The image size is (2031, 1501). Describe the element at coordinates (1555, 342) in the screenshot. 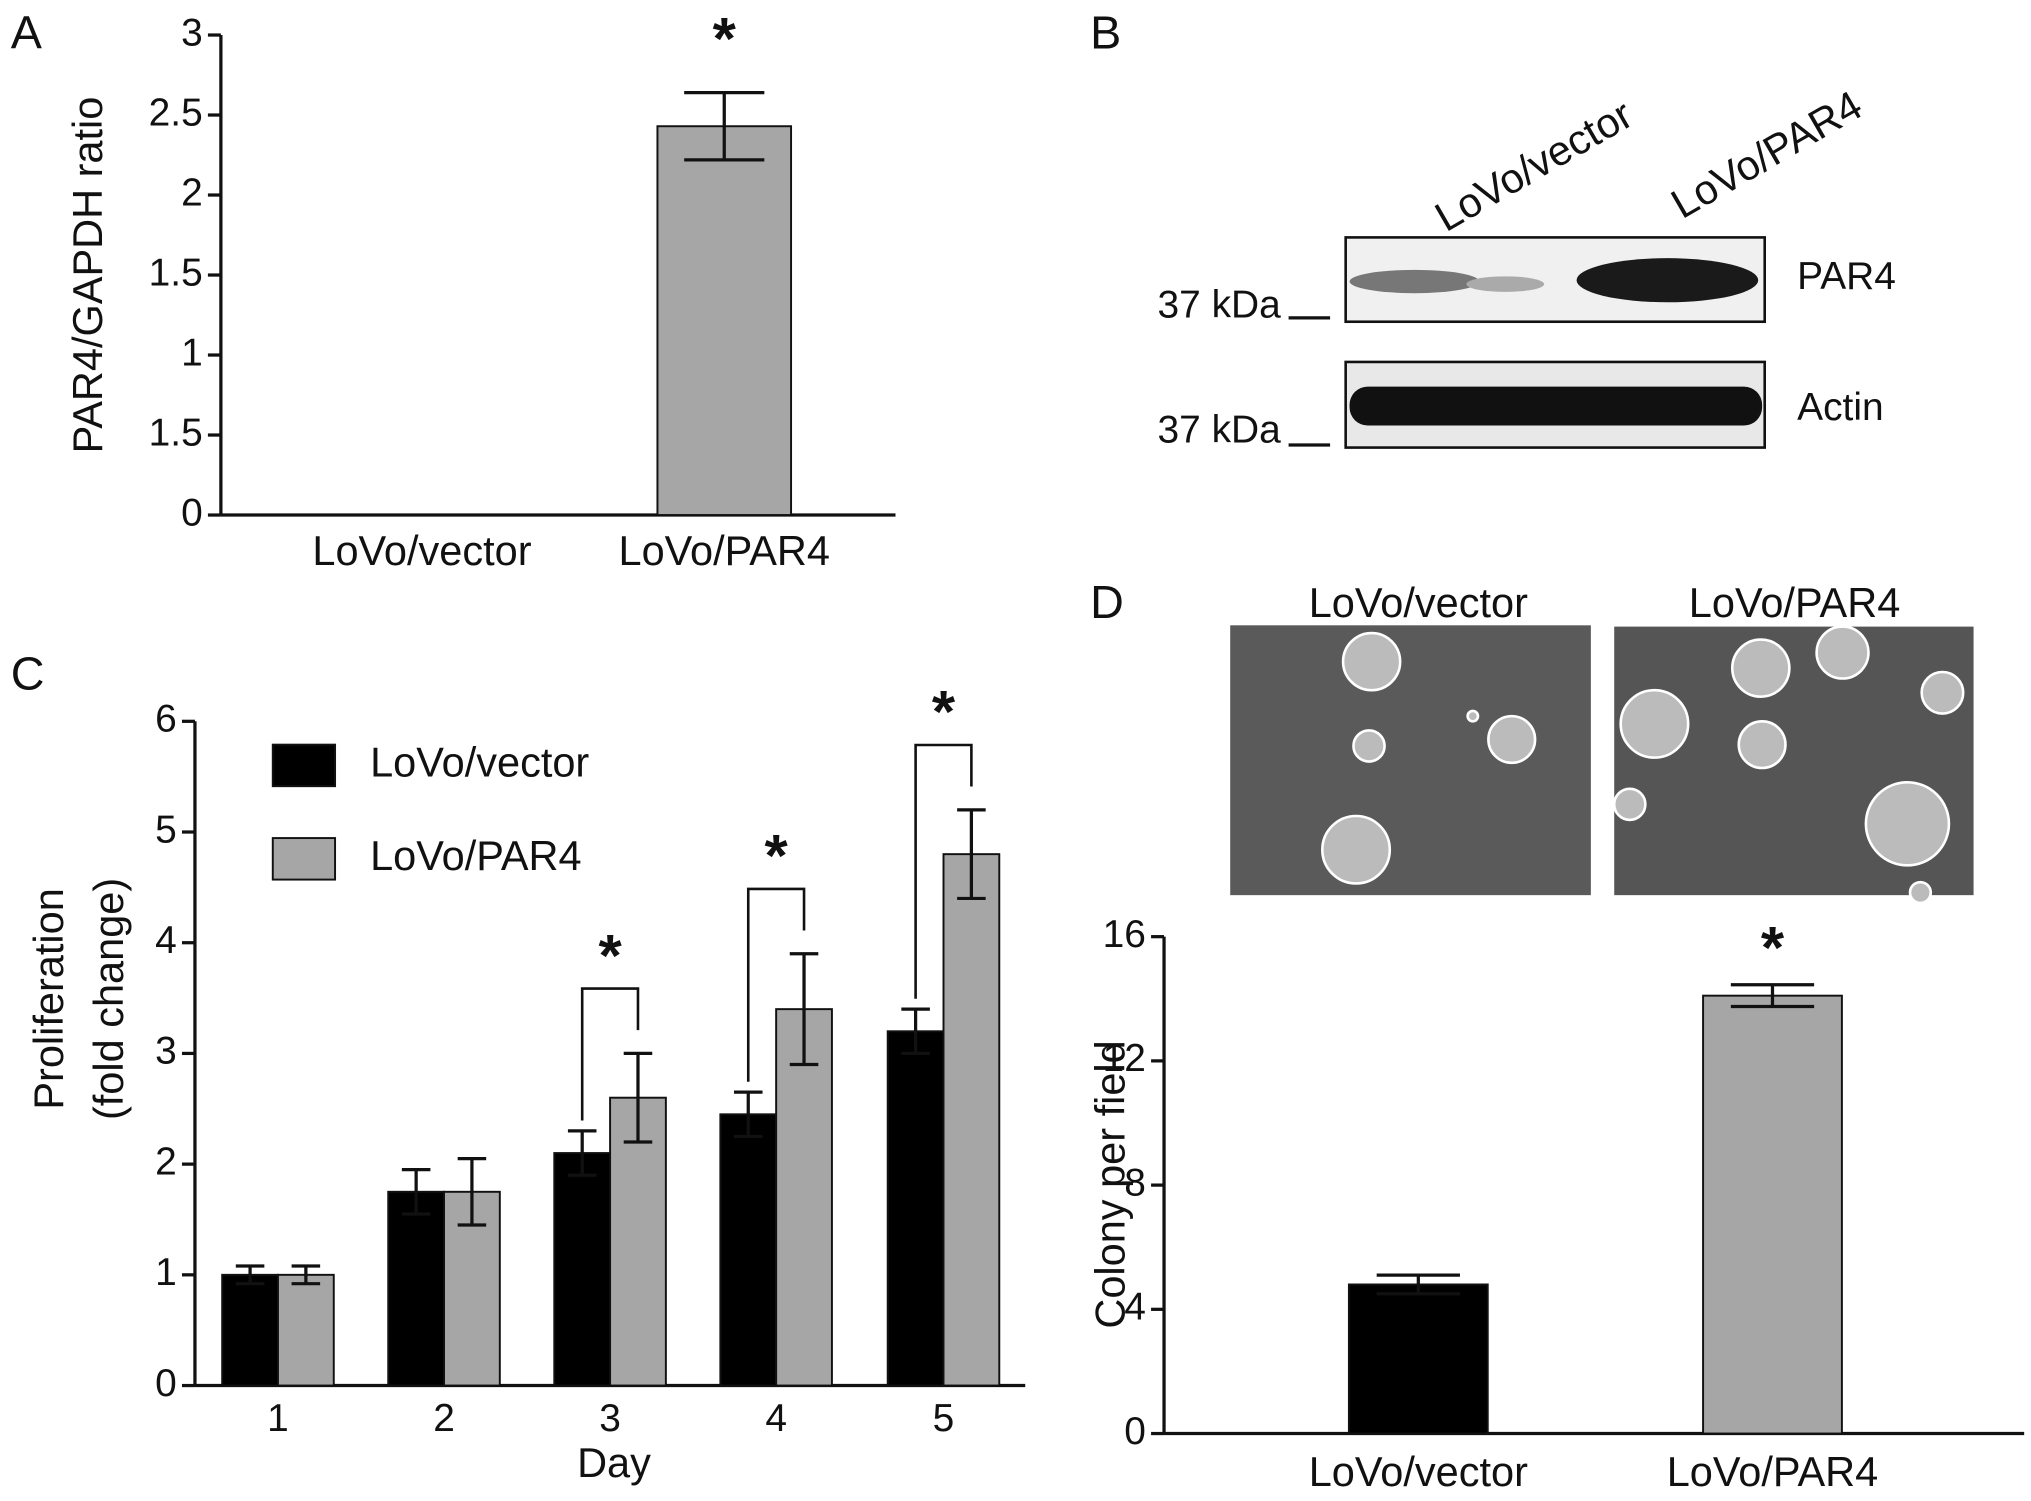

I see `blot-strip` at that location.